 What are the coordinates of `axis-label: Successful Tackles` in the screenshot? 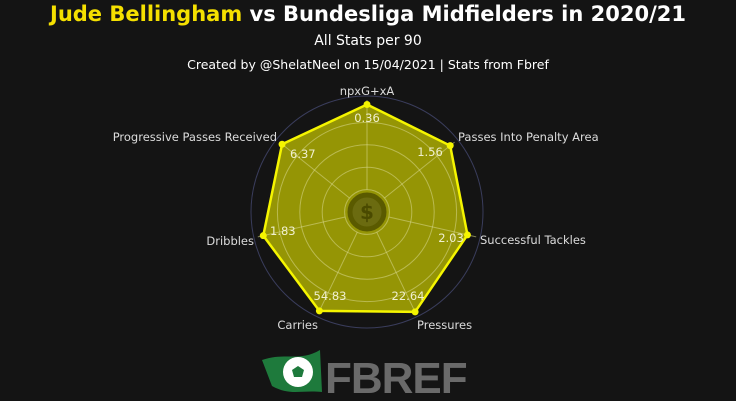 It's located at (533, 240).